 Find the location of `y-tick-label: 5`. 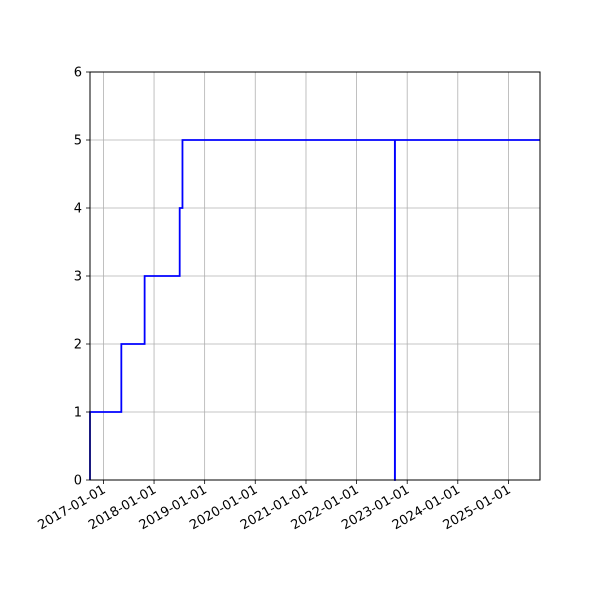

y-tick-label: 5 is located at coordinates (78, 141).